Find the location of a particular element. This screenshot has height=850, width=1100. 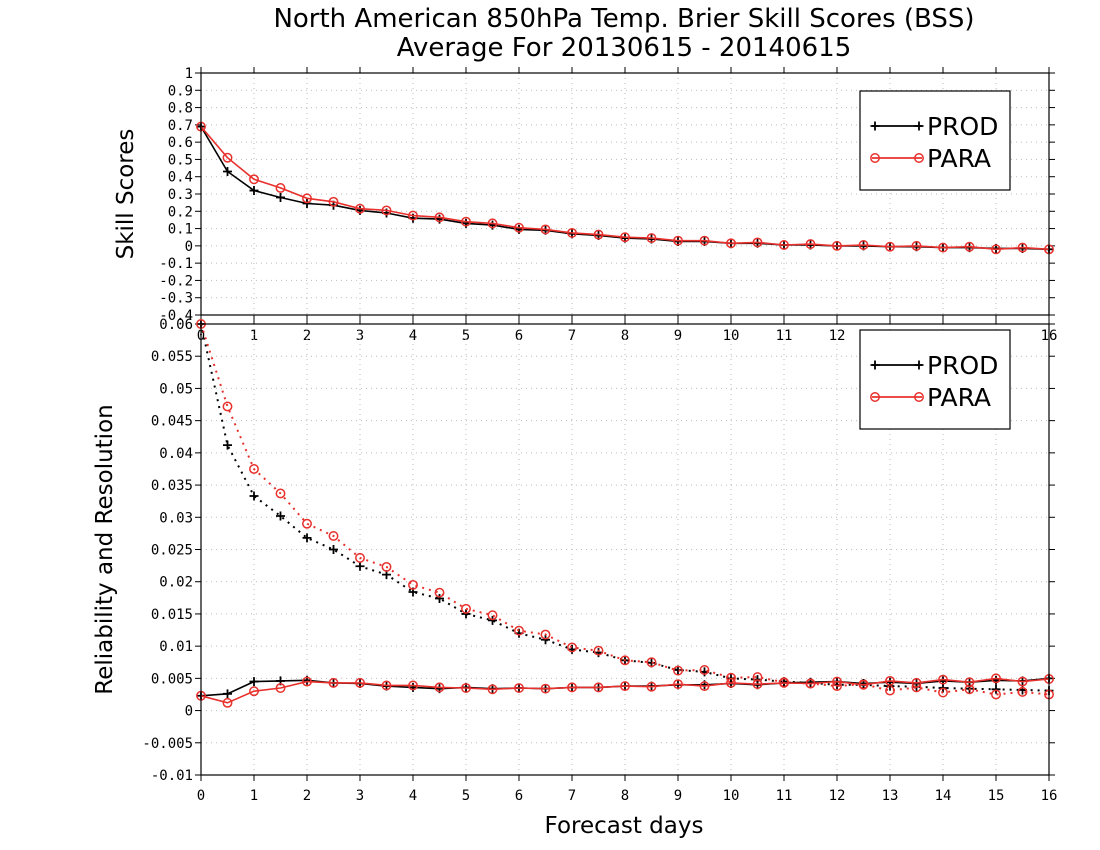

y-tick-label: 0 is located at coordinates (189, 247).